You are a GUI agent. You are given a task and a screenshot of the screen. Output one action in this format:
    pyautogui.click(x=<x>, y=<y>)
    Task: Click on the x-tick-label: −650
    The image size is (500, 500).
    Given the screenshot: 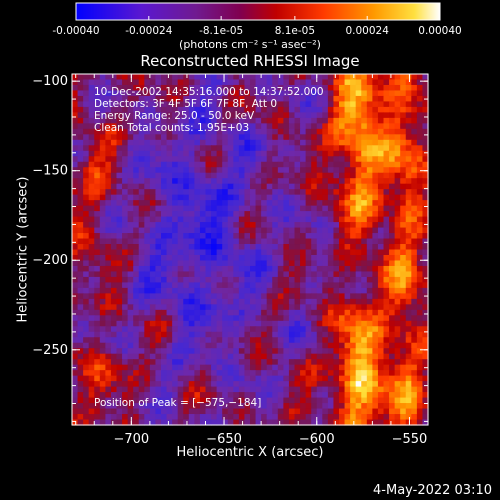 What is the action you would take?
    pyautogui.click(x=224, y=439)
    